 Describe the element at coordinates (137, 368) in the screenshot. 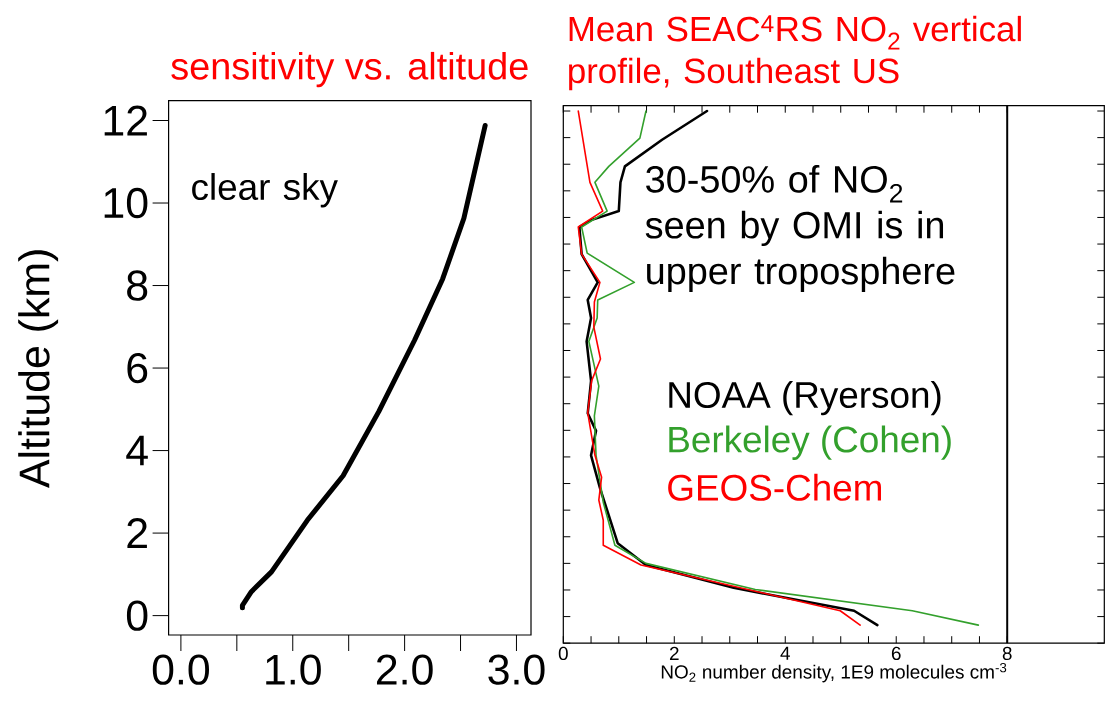

I see `y-tick-label: 6` at that location.